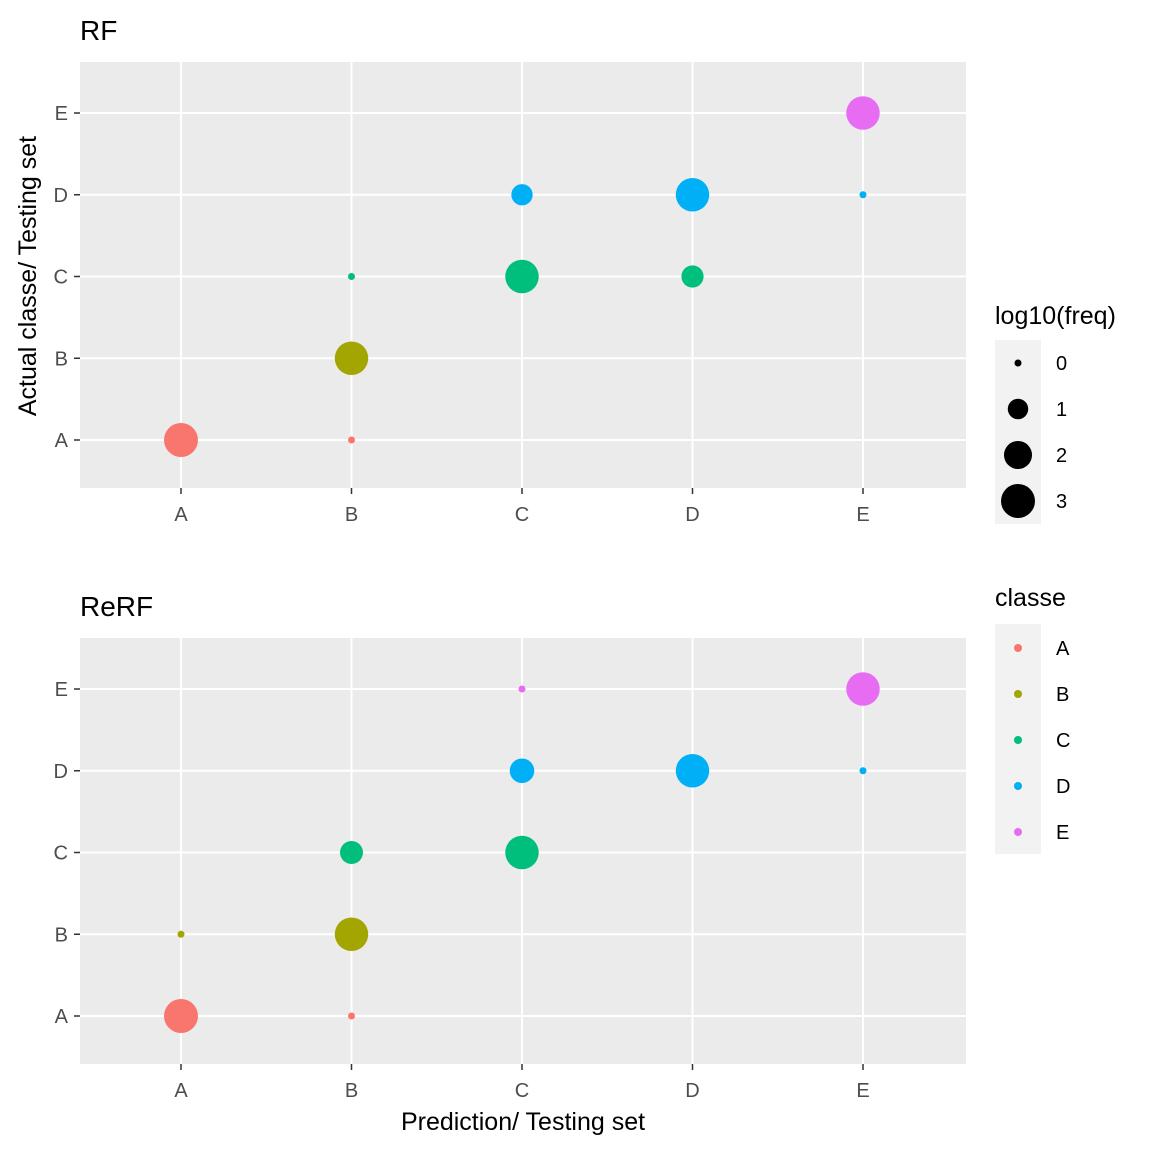  I want to click on point-d-c, so click(692, 276).